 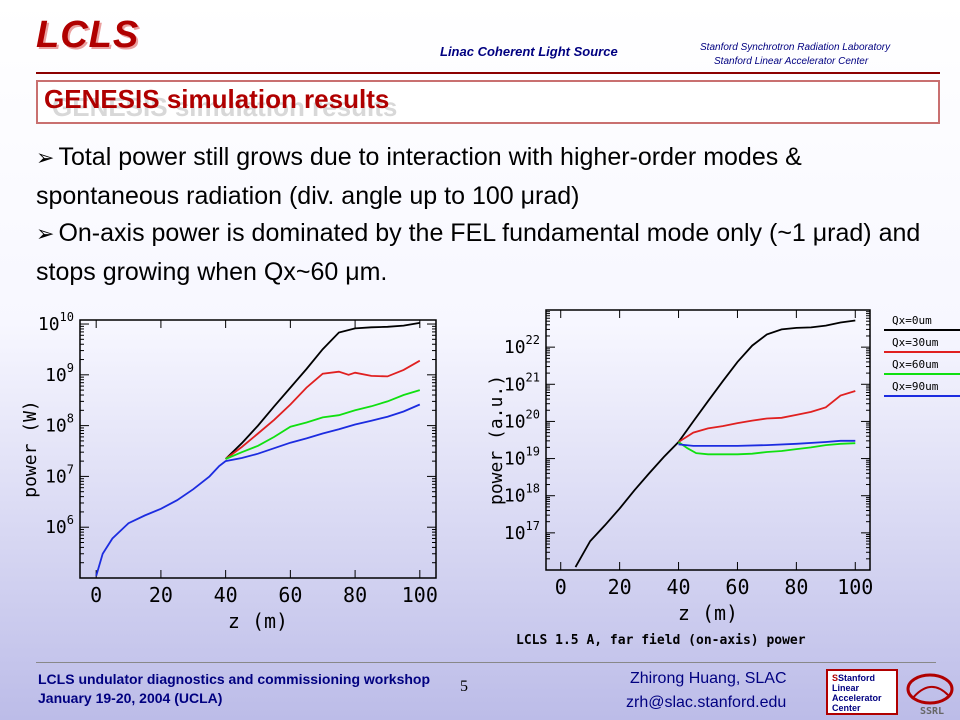 I want to click on footer-date: January 19-20, 2004 (UCLA), so click(x=130, y=698).